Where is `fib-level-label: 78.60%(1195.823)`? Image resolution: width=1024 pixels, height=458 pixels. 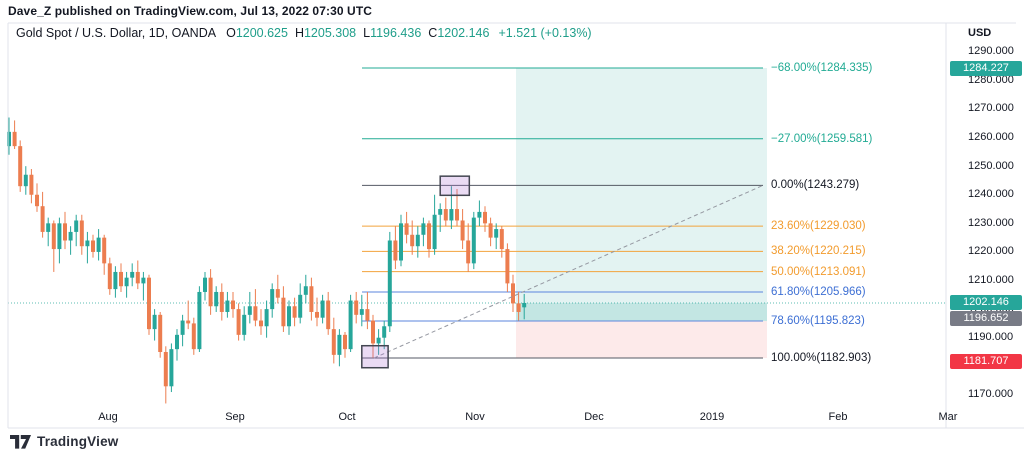 fib-level-label: 78.60%(1195.823) is located at coordinates (818, 321).